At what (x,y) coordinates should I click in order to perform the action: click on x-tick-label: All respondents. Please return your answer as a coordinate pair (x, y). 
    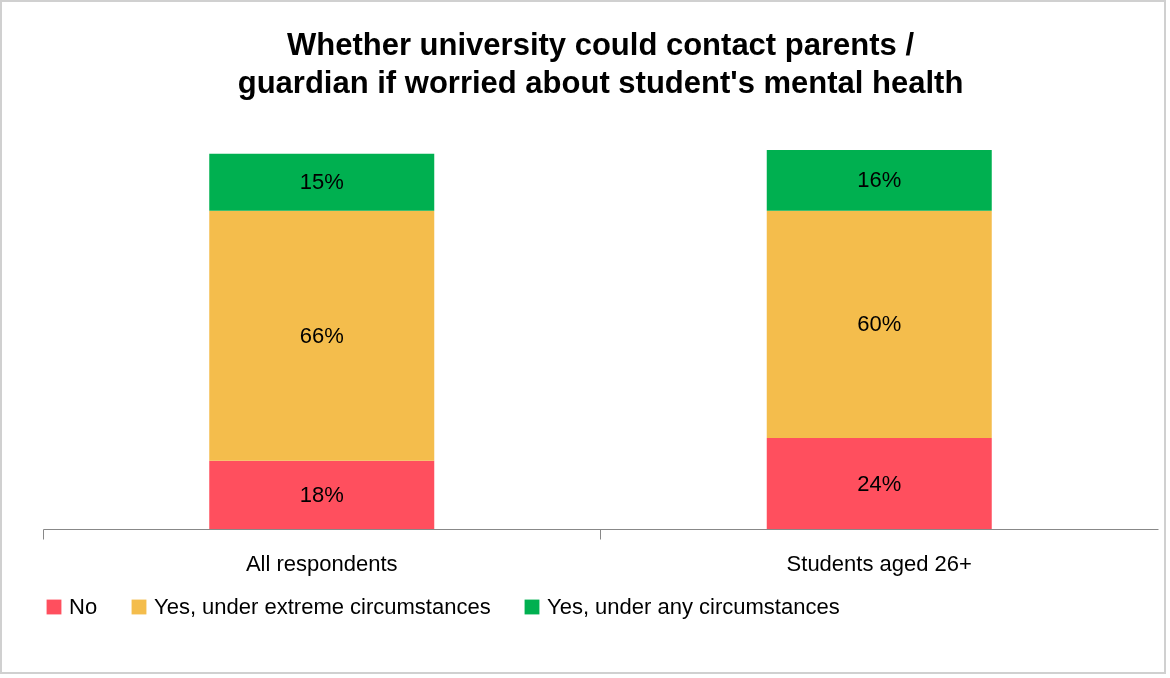
    Looking at the image, I should click on (321, 563).